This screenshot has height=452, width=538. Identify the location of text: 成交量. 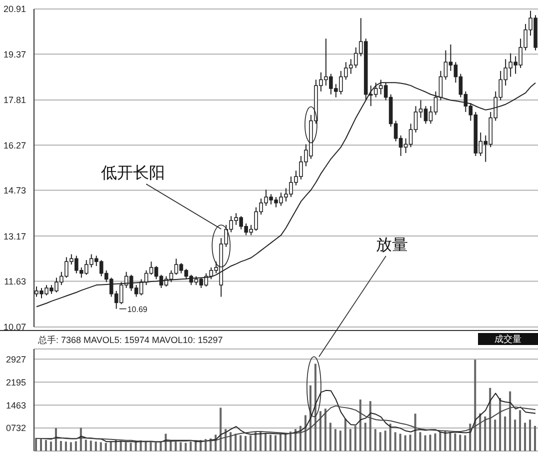
(508, 339).